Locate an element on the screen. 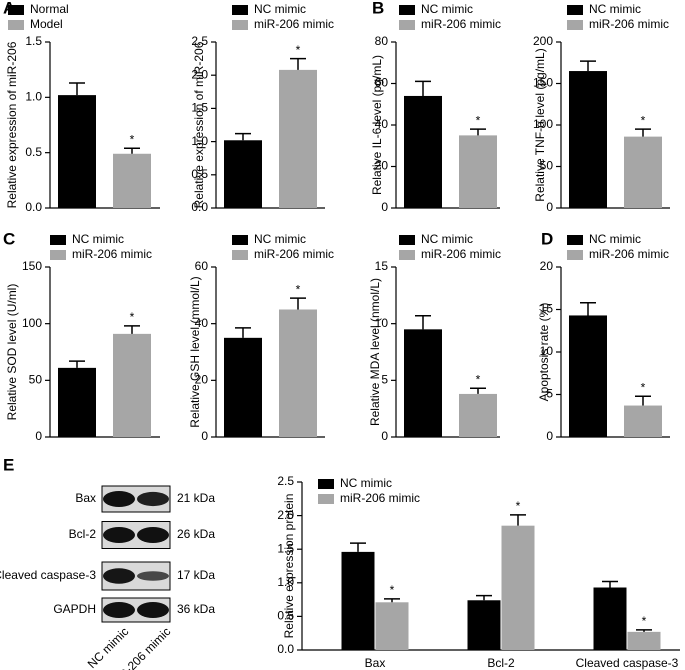 The image size is (685, 670). y-axis-label: Relative expression protein is located at coordinates (289, 566).